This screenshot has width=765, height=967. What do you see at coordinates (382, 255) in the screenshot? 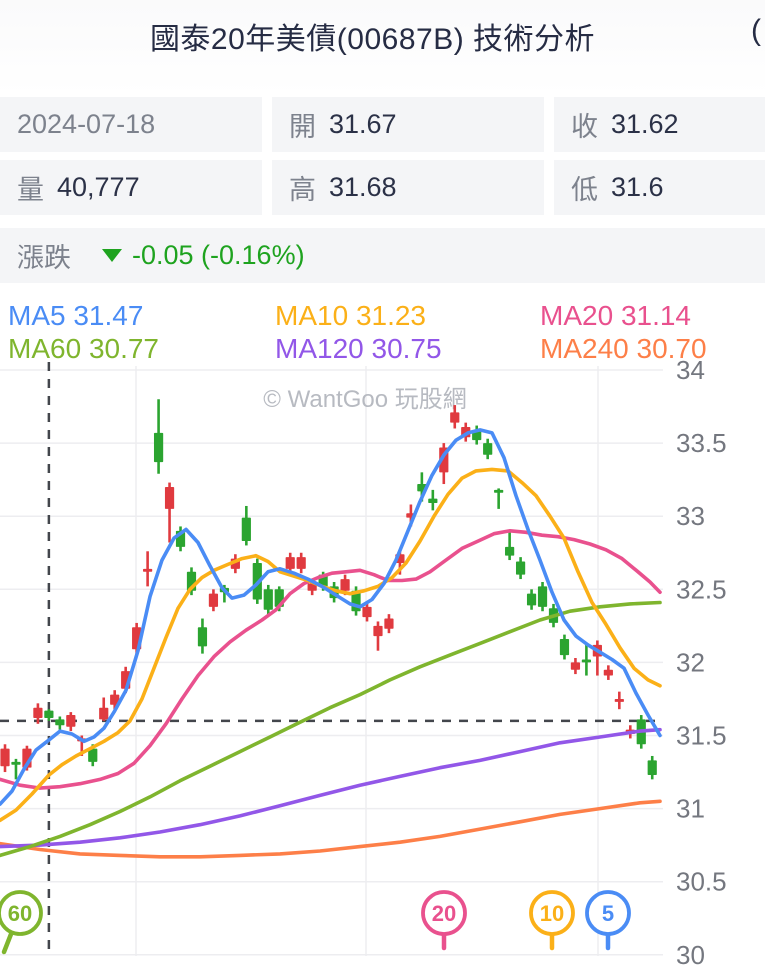
I see `change-row: 漲跌 -0.05 (-0.16%)` at bounding box center [382, 255].